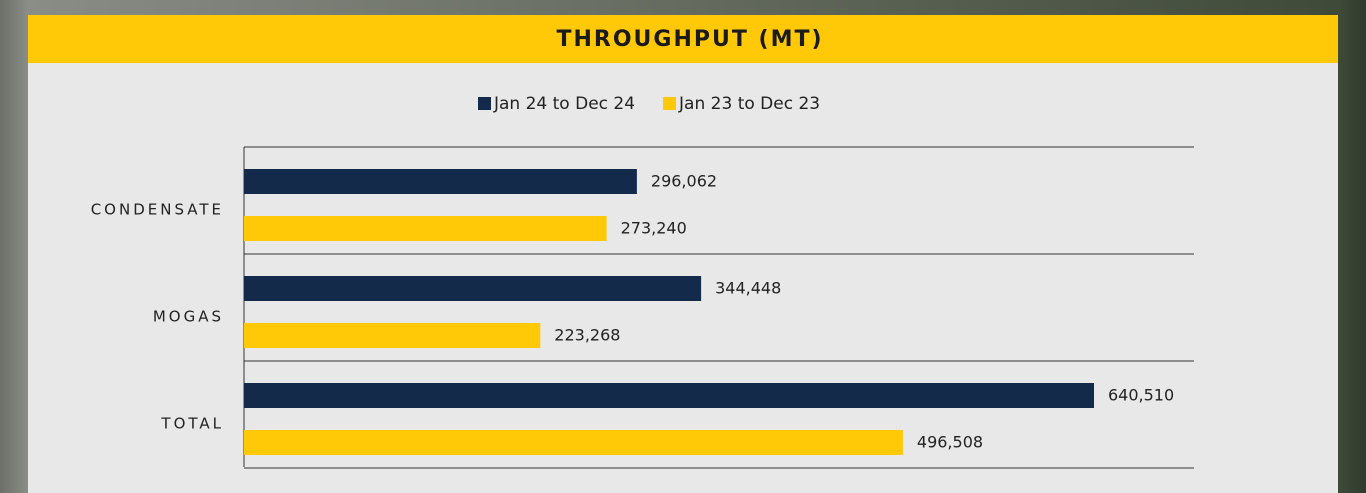  Describe the element at coordinates (1141, 395) in the screenshot. I see `value-label: 640,510` at that location.